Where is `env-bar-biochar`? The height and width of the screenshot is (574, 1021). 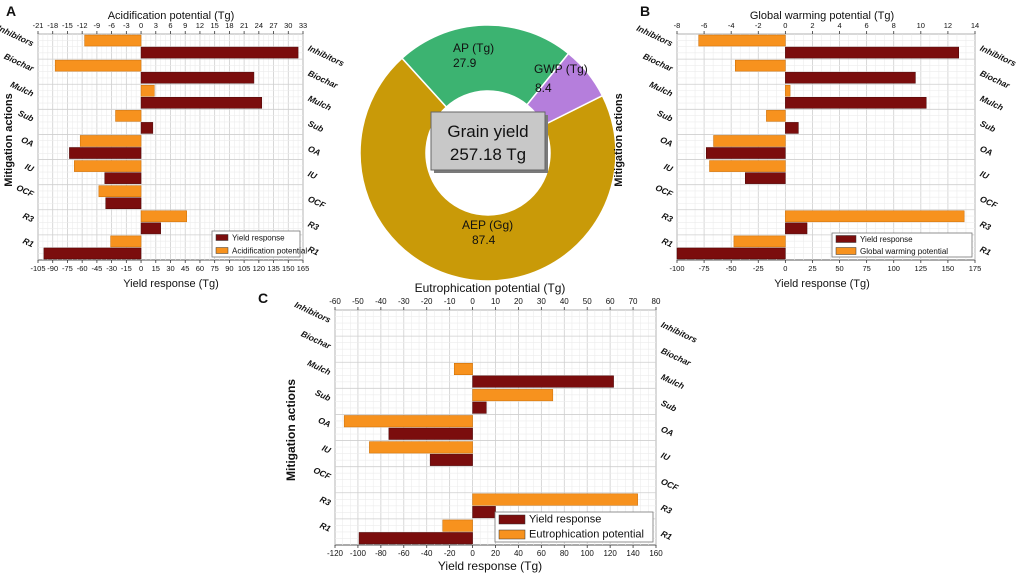
env-bar-biochar is located at coordinates (98, 65).